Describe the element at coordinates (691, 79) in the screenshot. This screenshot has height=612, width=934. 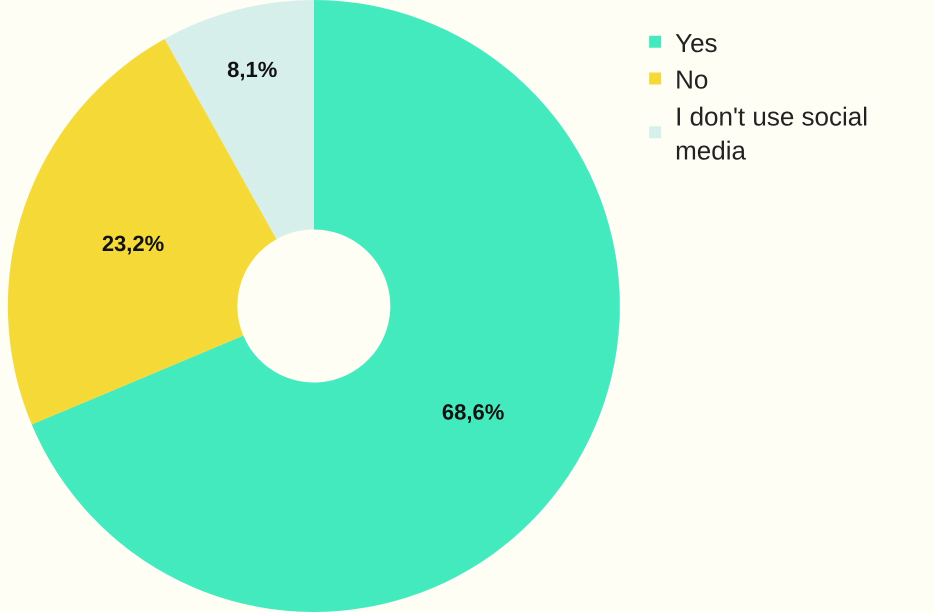
I see `legend-label: No` at that location.